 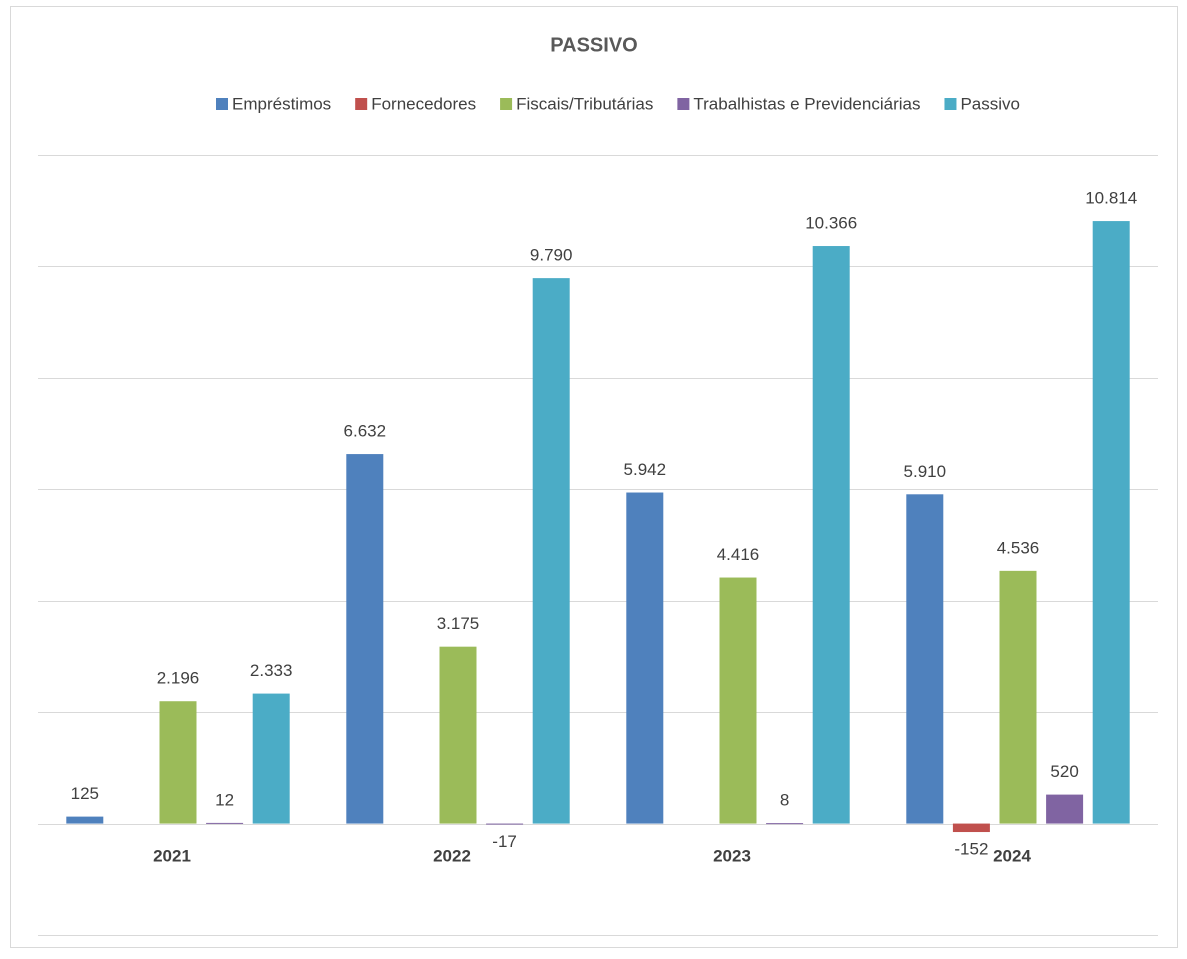 I want to click on data-label: 10.814, so click(x=1111, y=198).